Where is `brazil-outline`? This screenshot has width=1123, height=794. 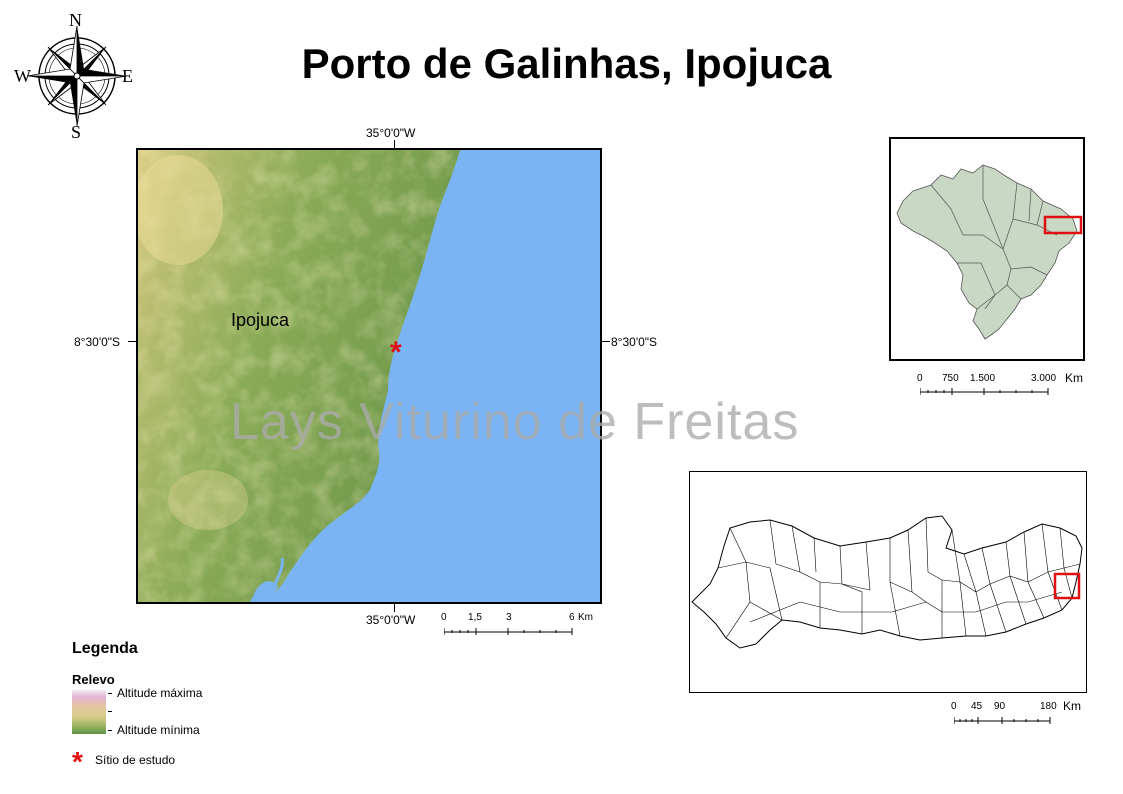 brazil-outline is located at coordinates (989, 252).